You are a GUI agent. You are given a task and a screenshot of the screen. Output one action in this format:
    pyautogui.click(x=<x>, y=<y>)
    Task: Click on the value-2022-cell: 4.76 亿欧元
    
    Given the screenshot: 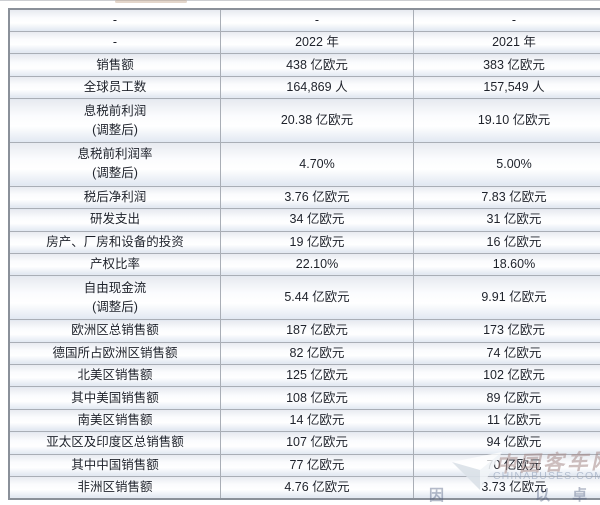 What is the action you would take?
    pyautogui.click(x=317, y=487)
    